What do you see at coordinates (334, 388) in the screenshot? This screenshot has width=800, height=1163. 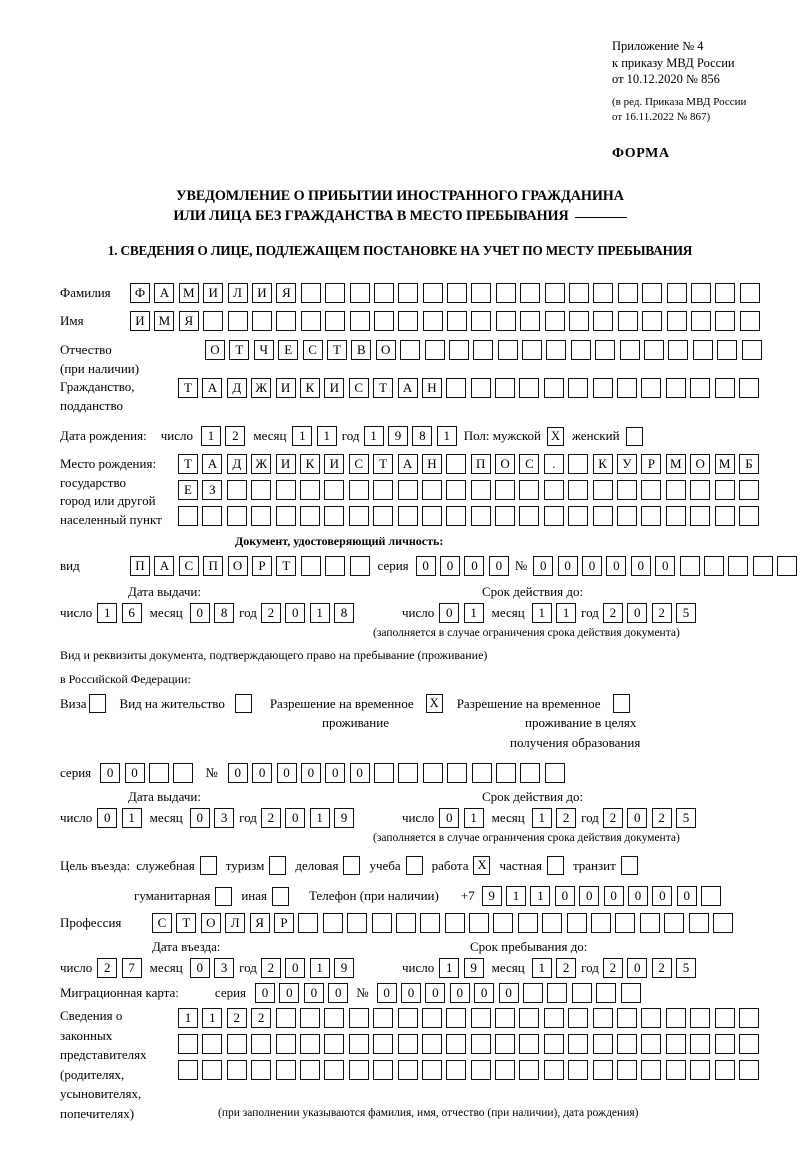 I see `cell: И` at bounding box center [334, 388].